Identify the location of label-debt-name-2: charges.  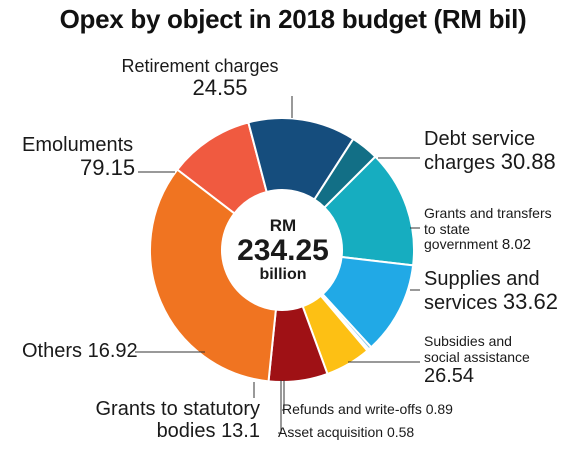
(462, 163).